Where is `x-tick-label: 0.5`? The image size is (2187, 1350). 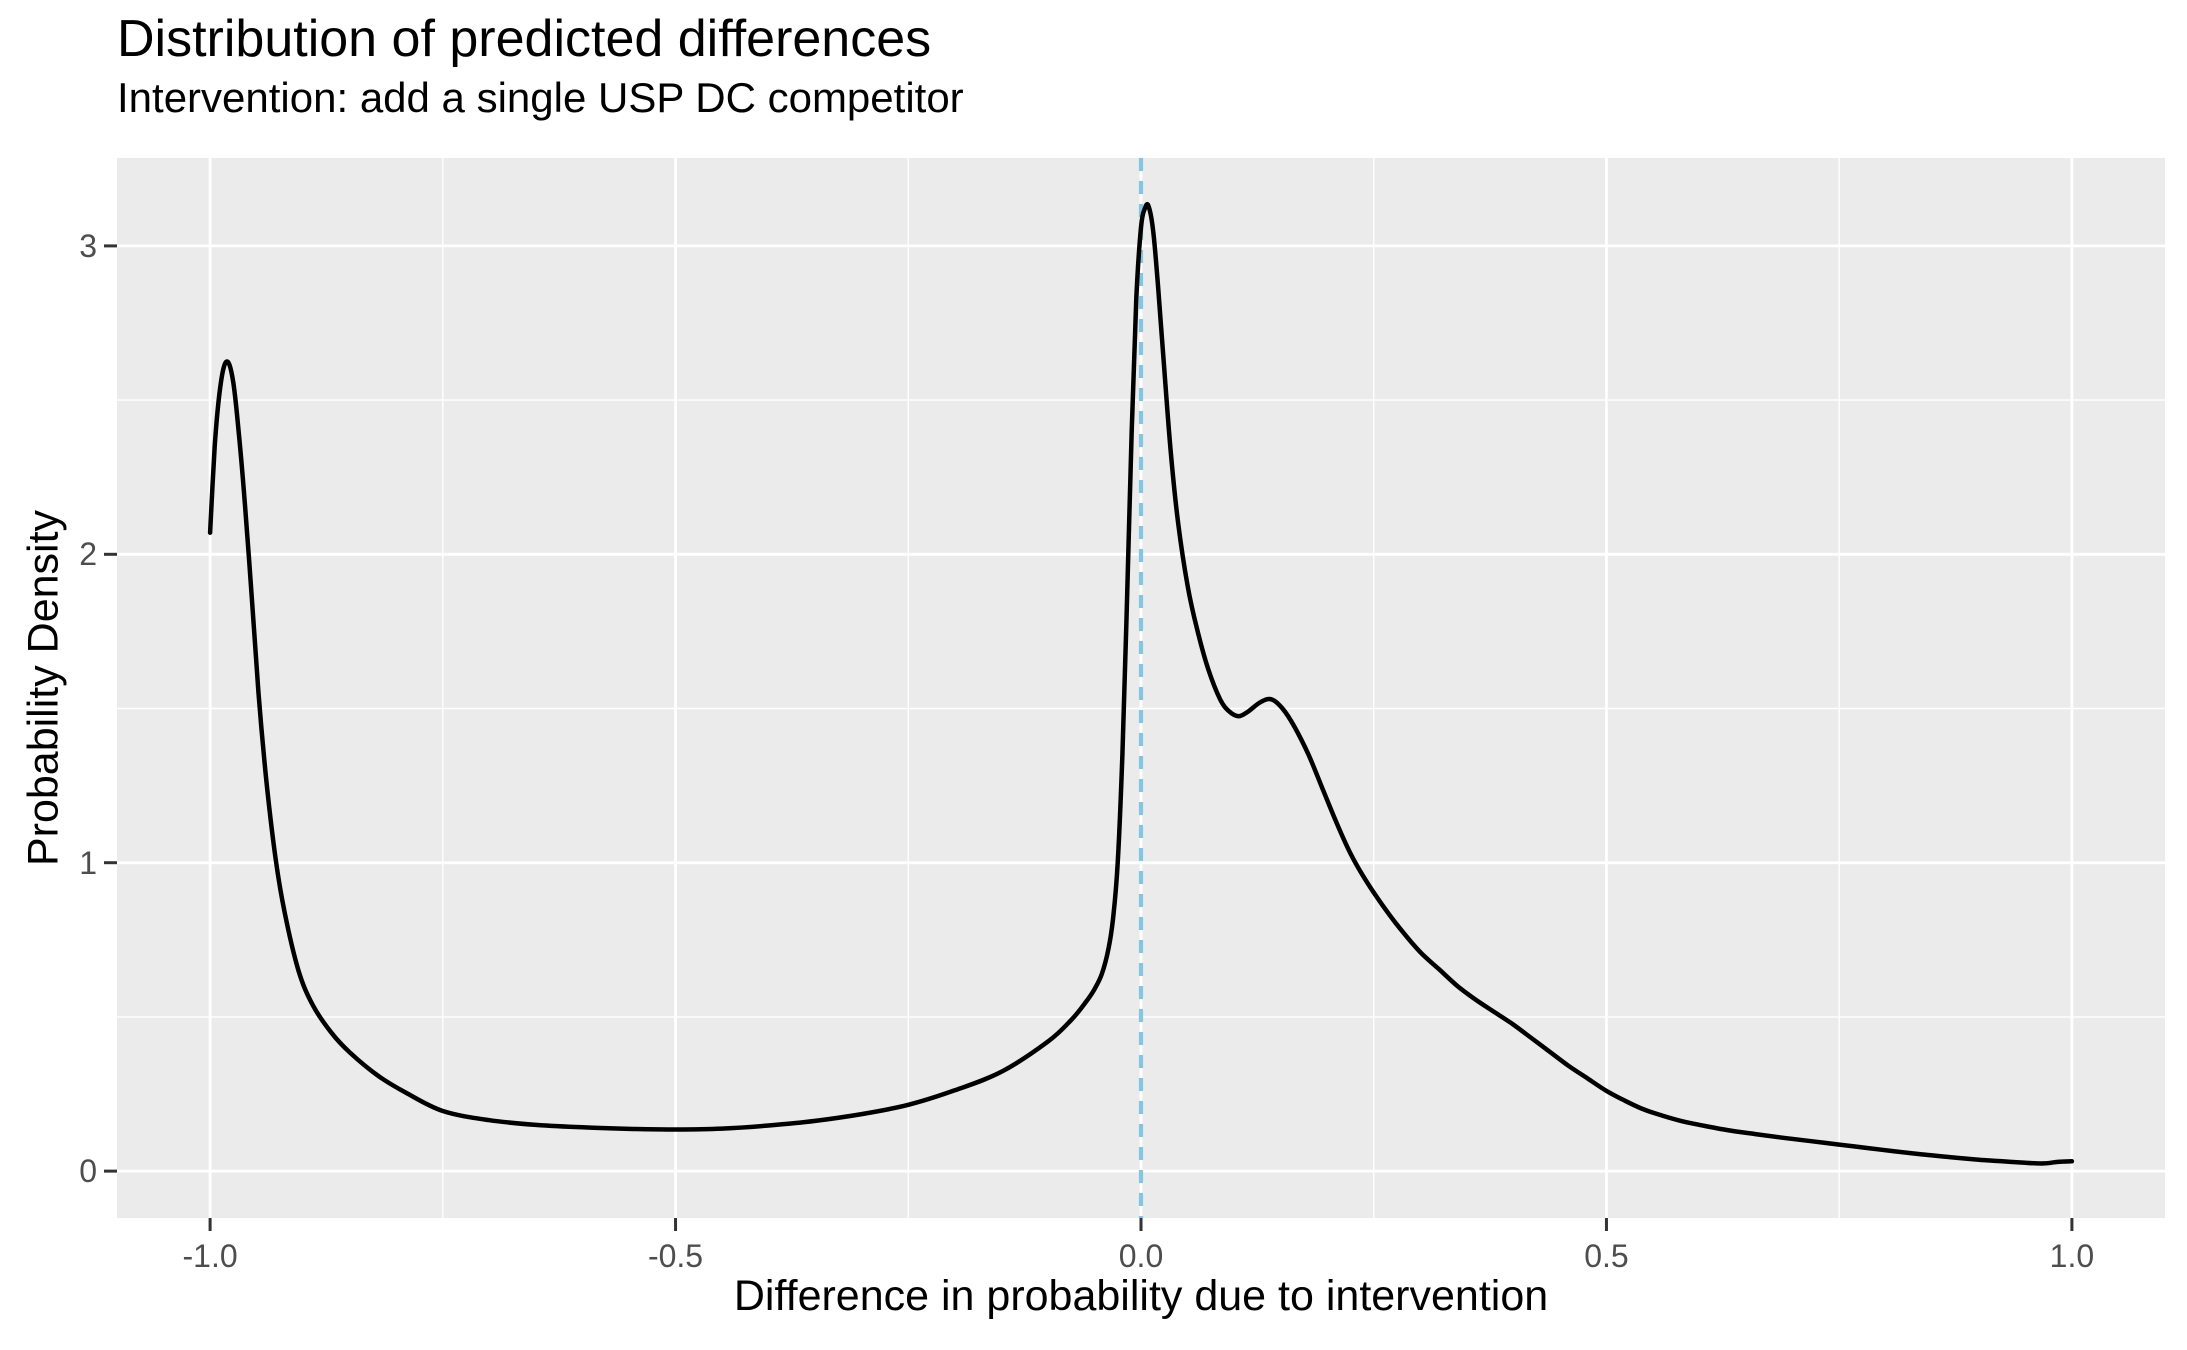
x-tick-label: 0.5 is located at coordinates (1606, 1256).